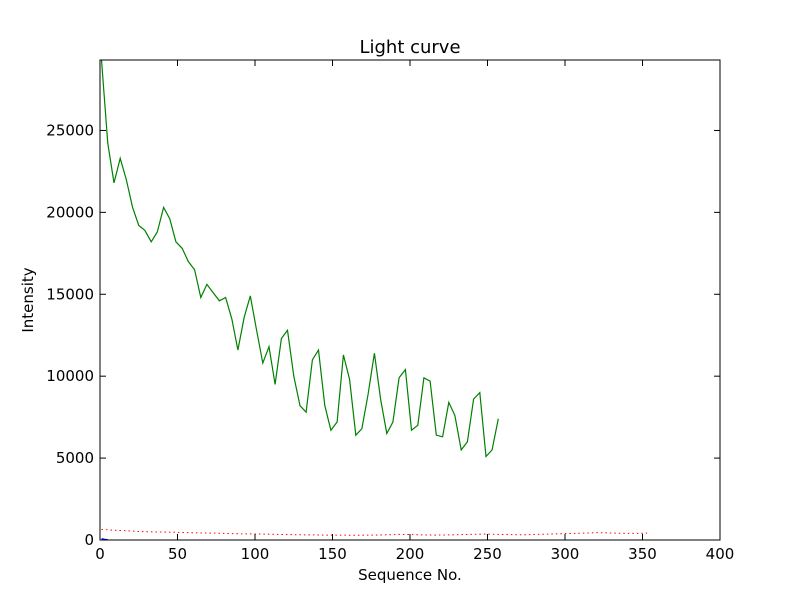  I want to click on y-tick-label: 15000, so click(70, 294).